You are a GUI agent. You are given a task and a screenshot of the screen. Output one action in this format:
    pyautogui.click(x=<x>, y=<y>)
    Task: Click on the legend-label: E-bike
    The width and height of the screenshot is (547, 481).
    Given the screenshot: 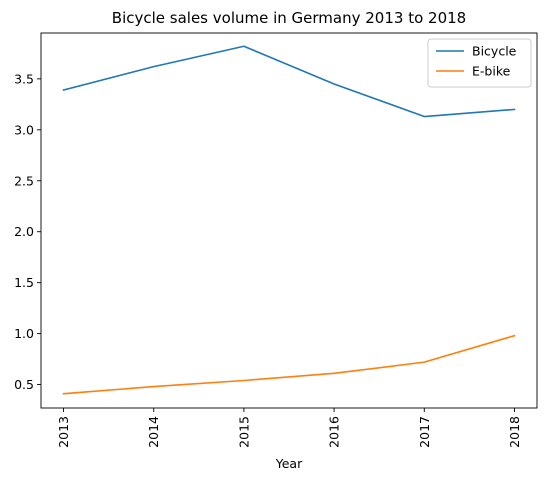 What is the action you would take?
    pyautogui.click(x=491, y=71)
    